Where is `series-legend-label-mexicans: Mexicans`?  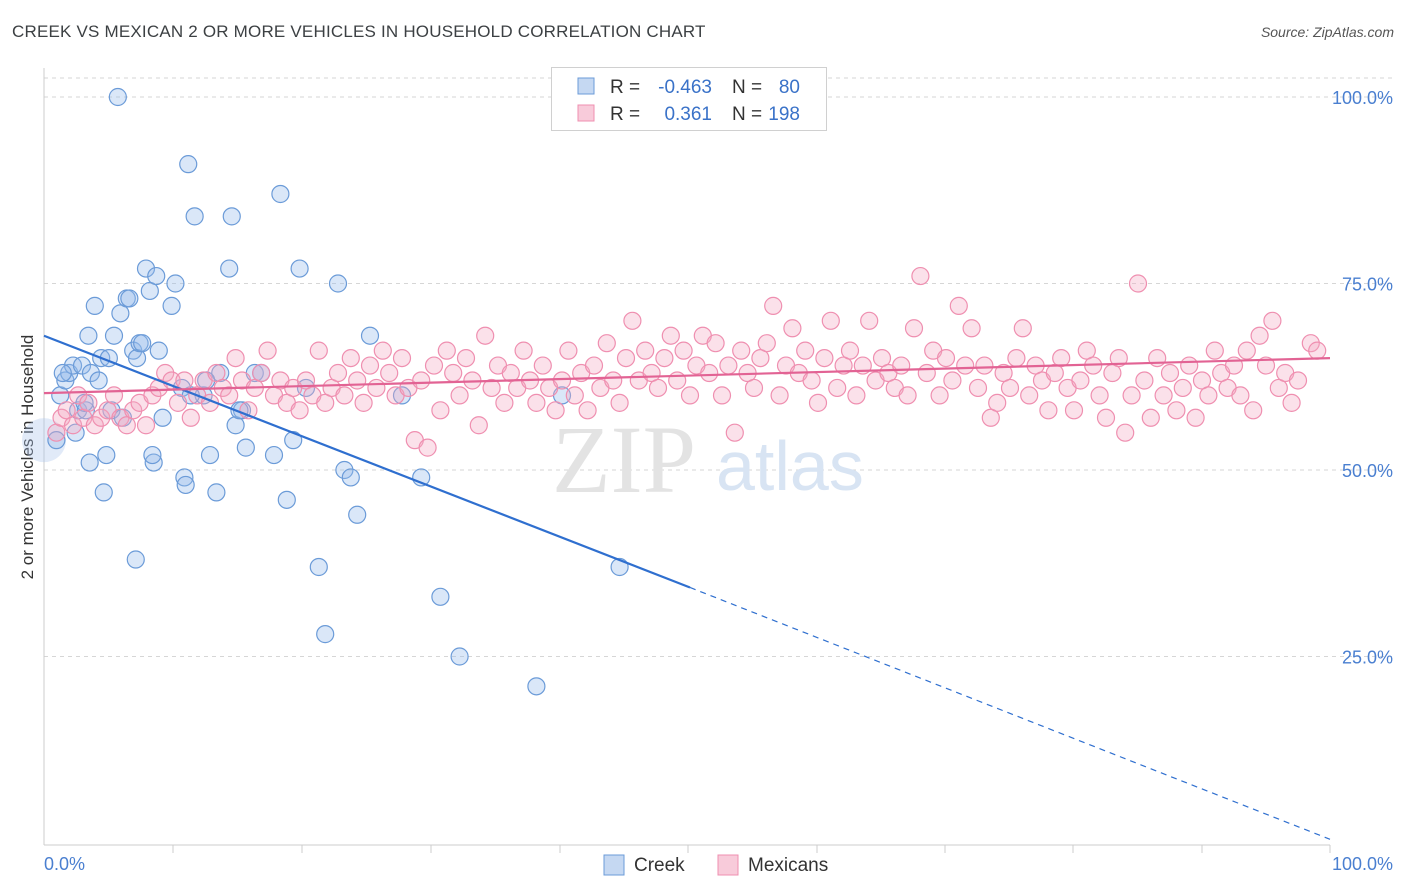
series-legend-label-mexicans: Mexicans is located at coordinates (788, 865).